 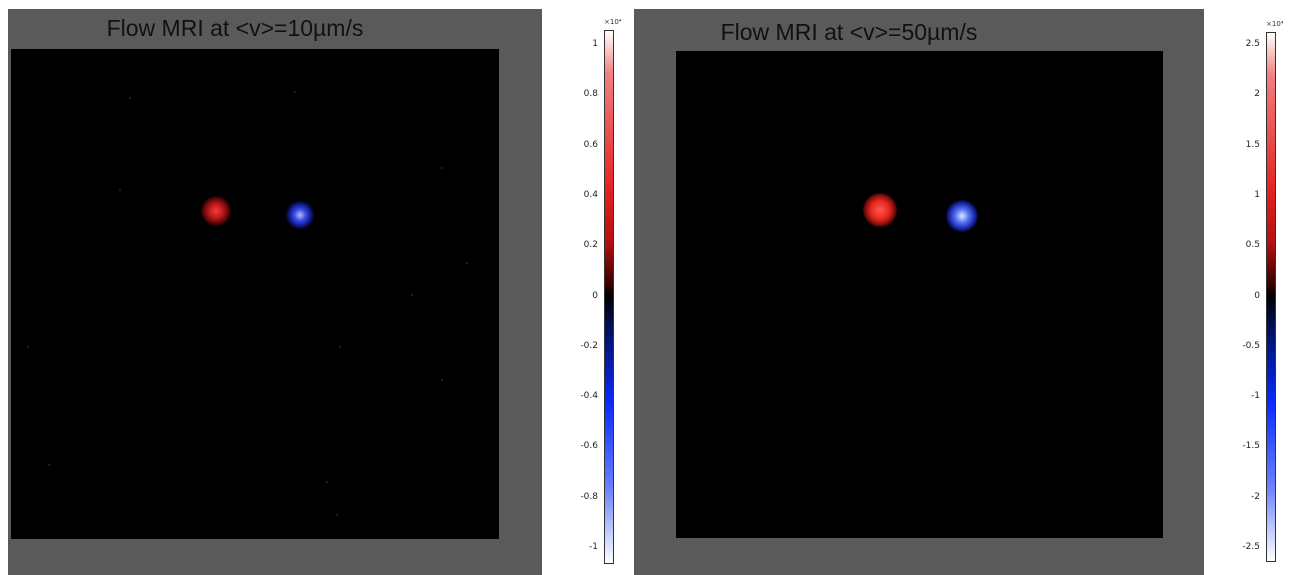 What do you see at coordinates (589, 396) in the screenshot?
I see `colorbar-tick: -0.4` at bounding box center [589, 396].